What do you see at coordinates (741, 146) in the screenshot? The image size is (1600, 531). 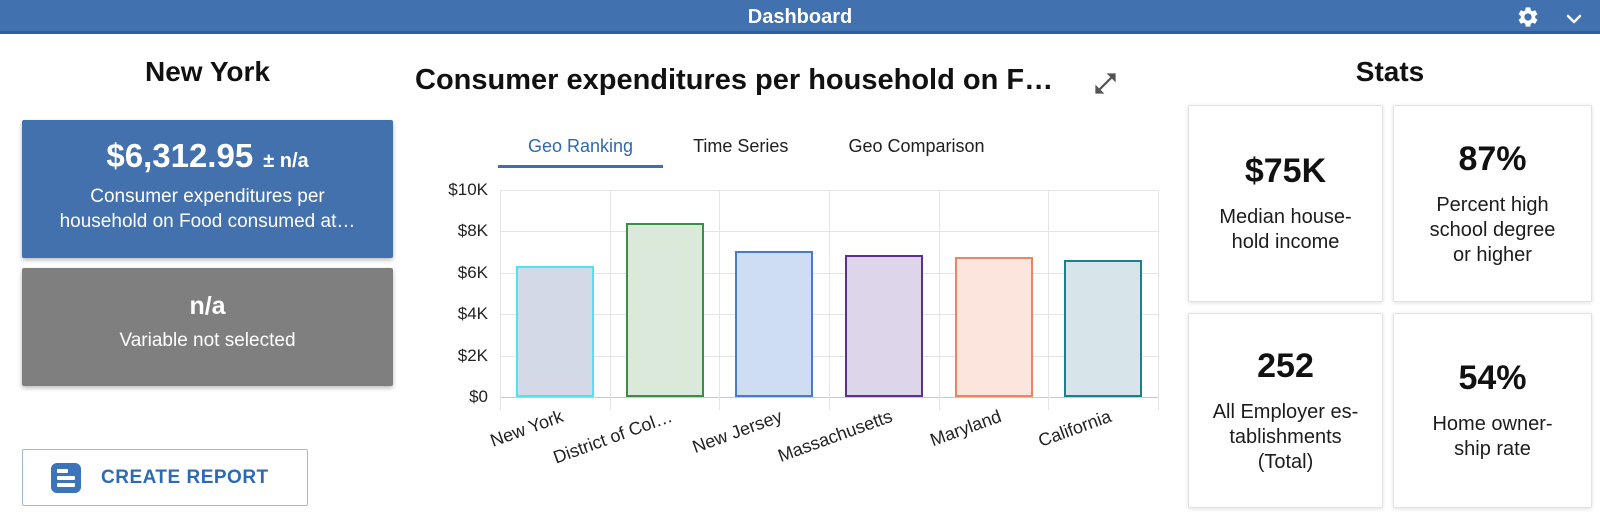 I see `tab-time-series: Time Series` at bounding box center [741, 146].